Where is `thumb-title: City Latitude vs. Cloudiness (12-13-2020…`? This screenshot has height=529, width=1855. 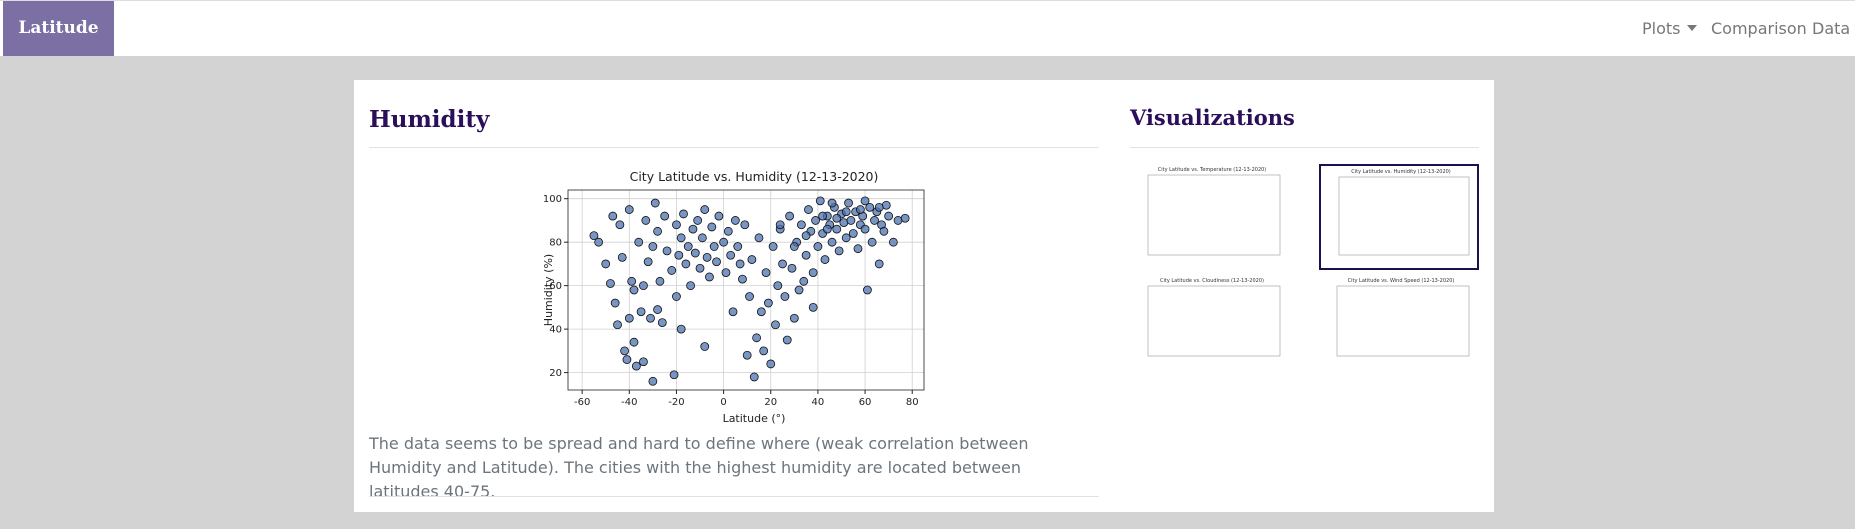 thumb-title: City Latitude vs. Cloudiness (12-13-2020… is located at coordinates (1212, 281).